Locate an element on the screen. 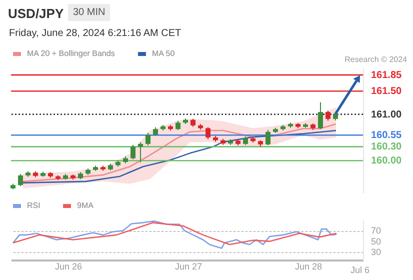 The width and height of the screenshot is (413, 280). y-tick-label: 160.00 is located at coordinates (386, 161).